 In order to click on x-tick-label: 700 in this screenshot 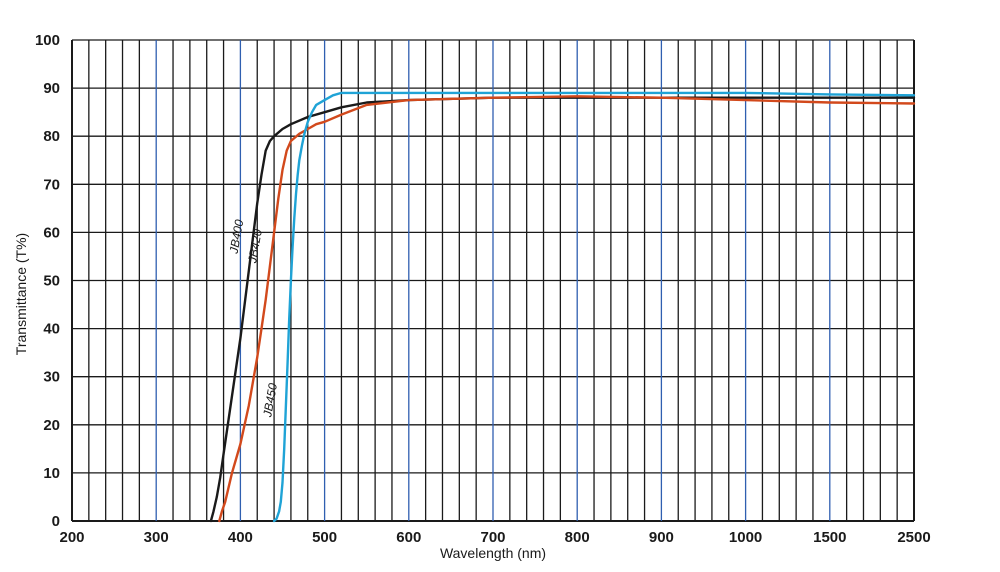, I will do `click(492, 537)`.